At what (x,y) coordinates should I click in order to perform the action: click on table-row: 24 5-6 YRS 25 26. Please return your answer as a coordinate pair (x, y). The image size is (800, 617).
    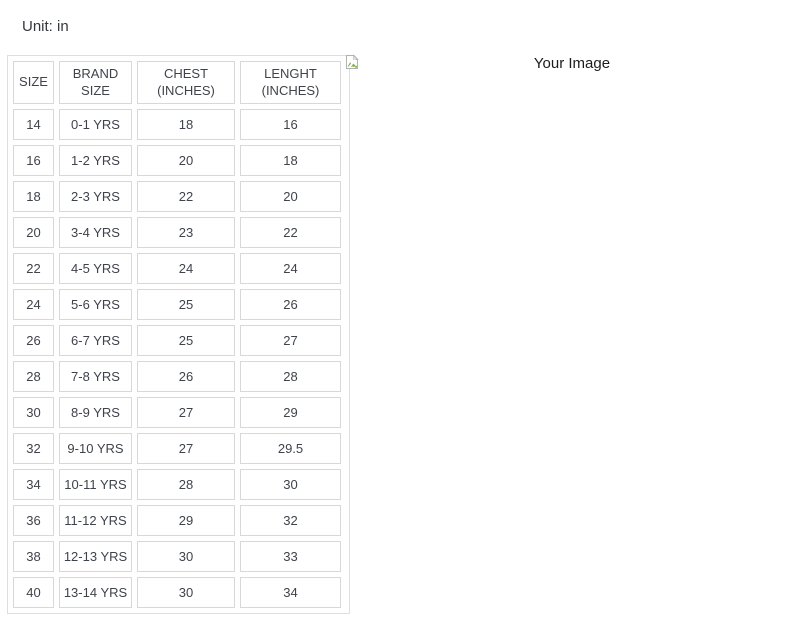
    Looking at the image, I should click on (177, 304).